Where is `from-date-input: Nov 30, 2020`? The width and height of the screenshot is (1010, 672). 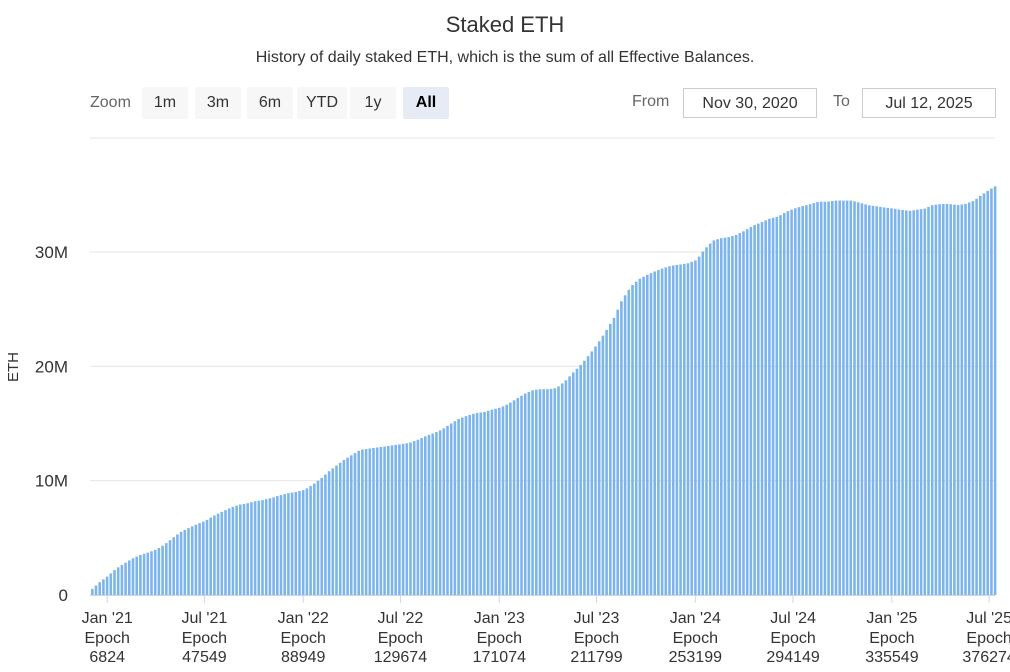 from-date-input: Nov 30, 2020 is located at coordinates (750, 103).